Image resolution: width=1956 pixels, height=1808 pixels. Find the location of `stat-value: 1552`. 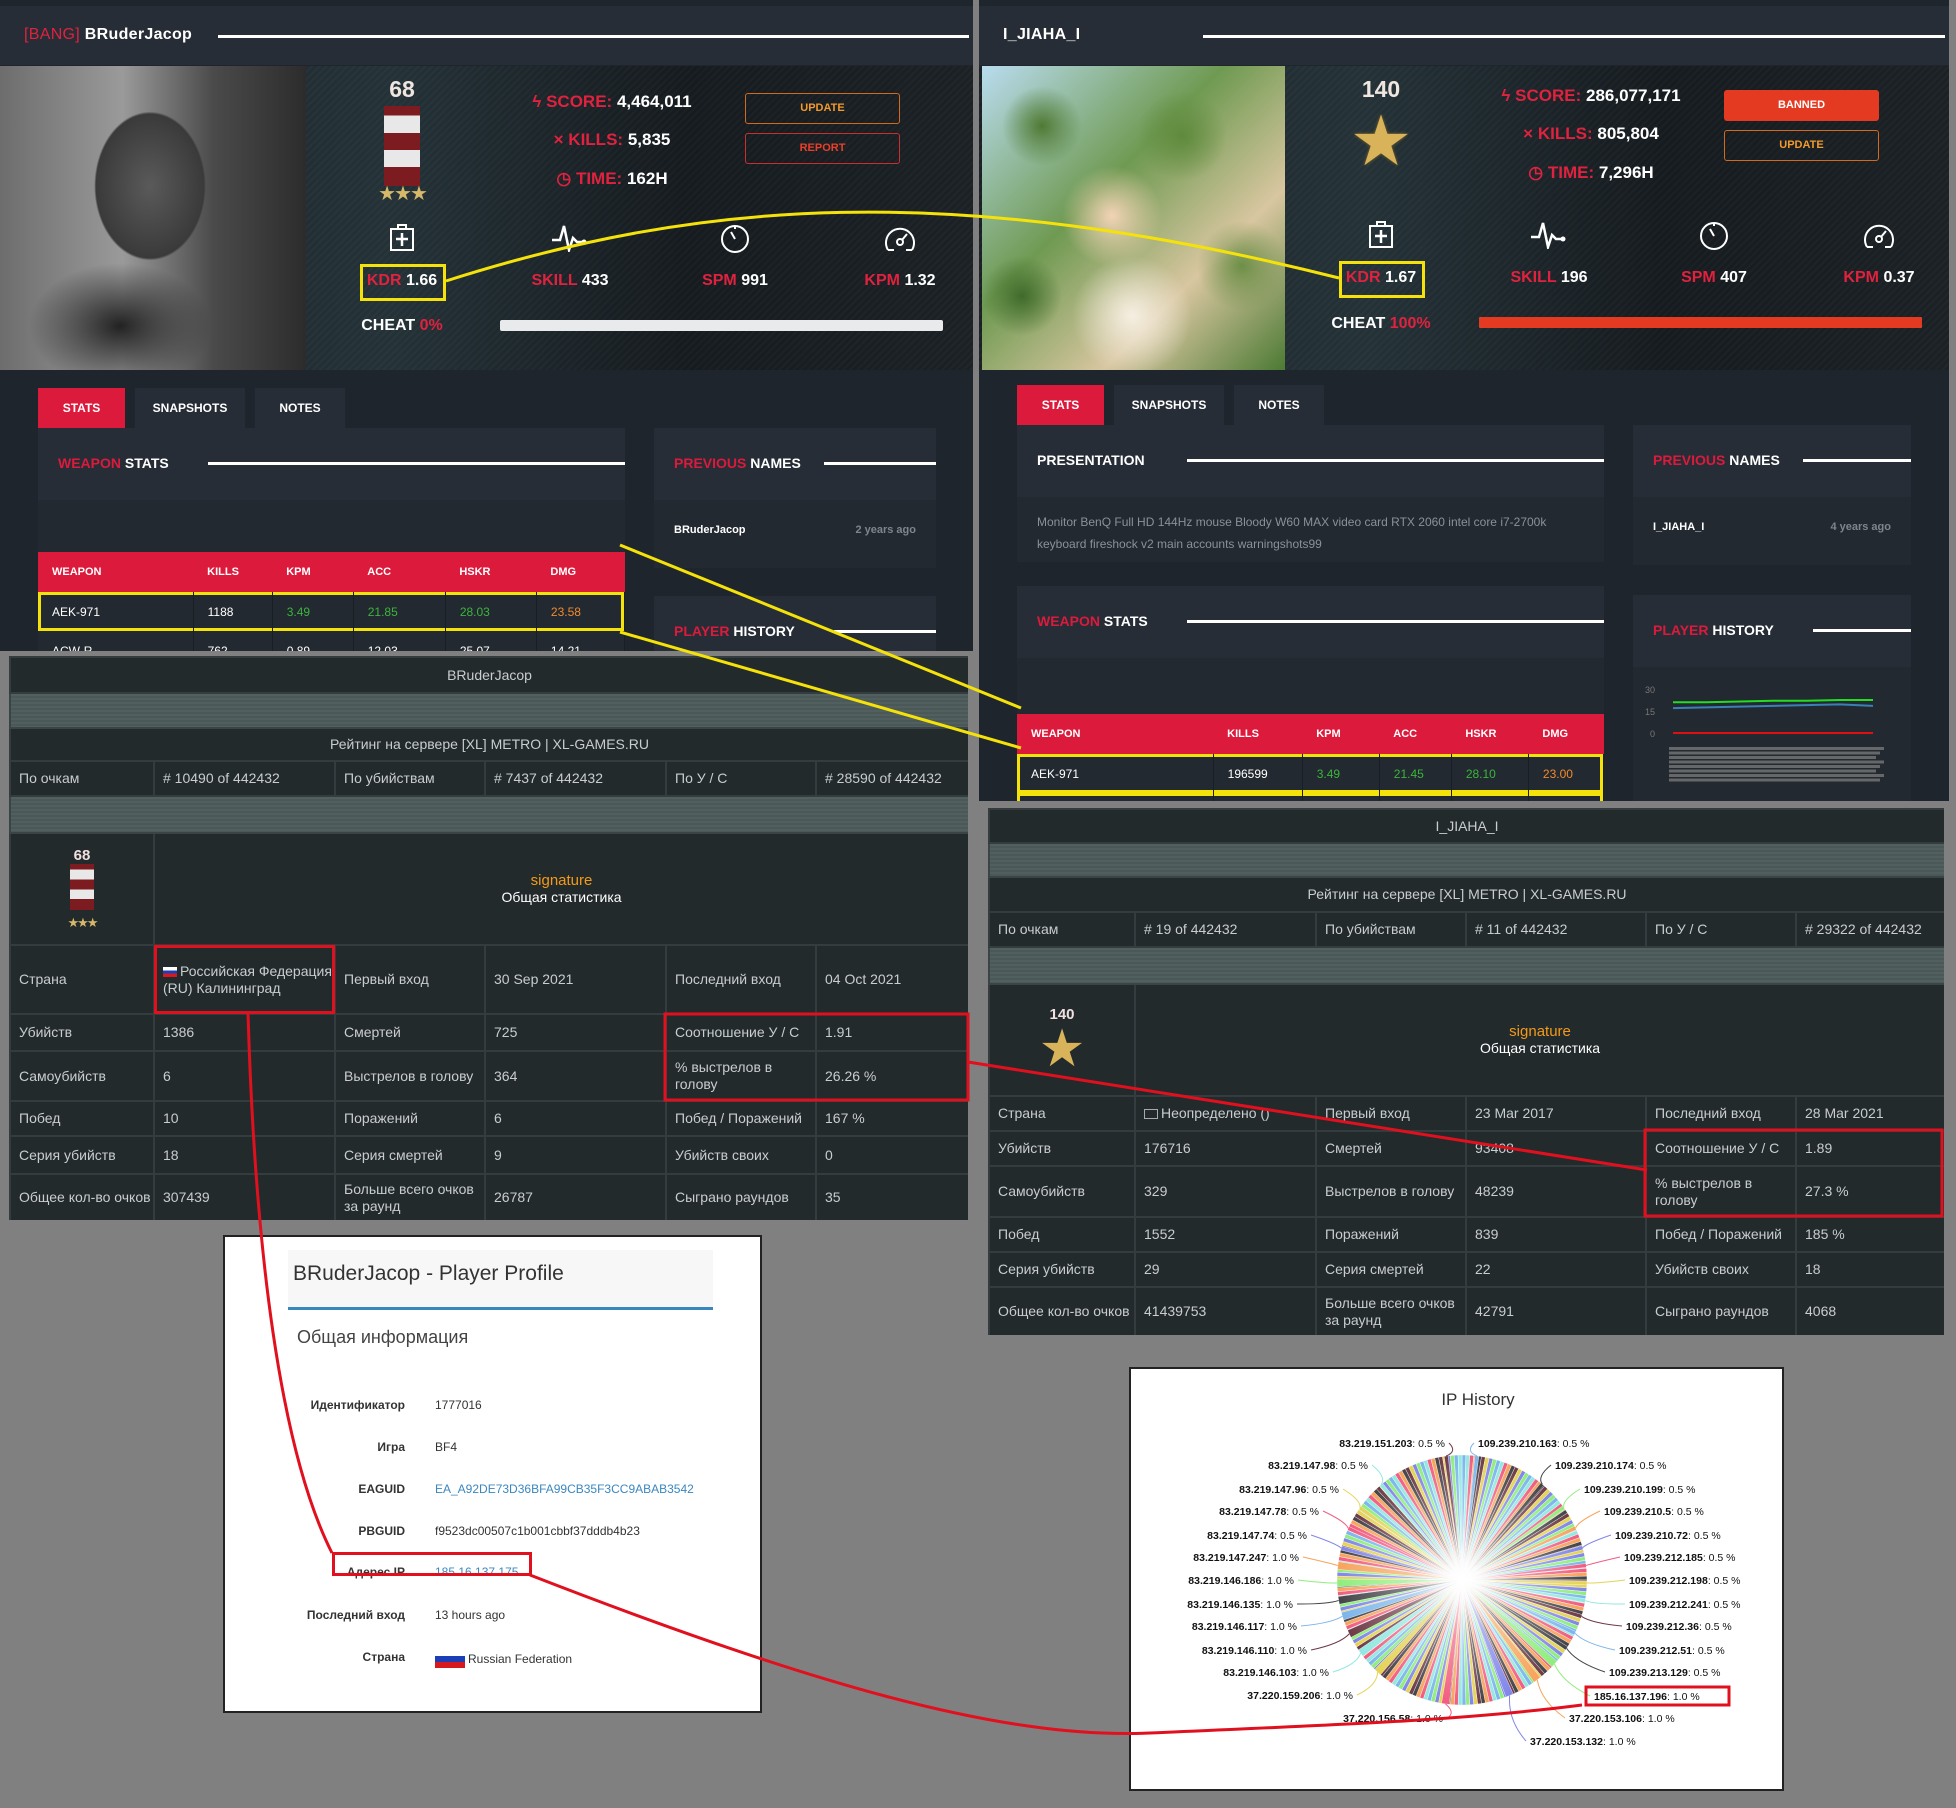

stat-value: 1552 is located at coordinates (1225, 1234).